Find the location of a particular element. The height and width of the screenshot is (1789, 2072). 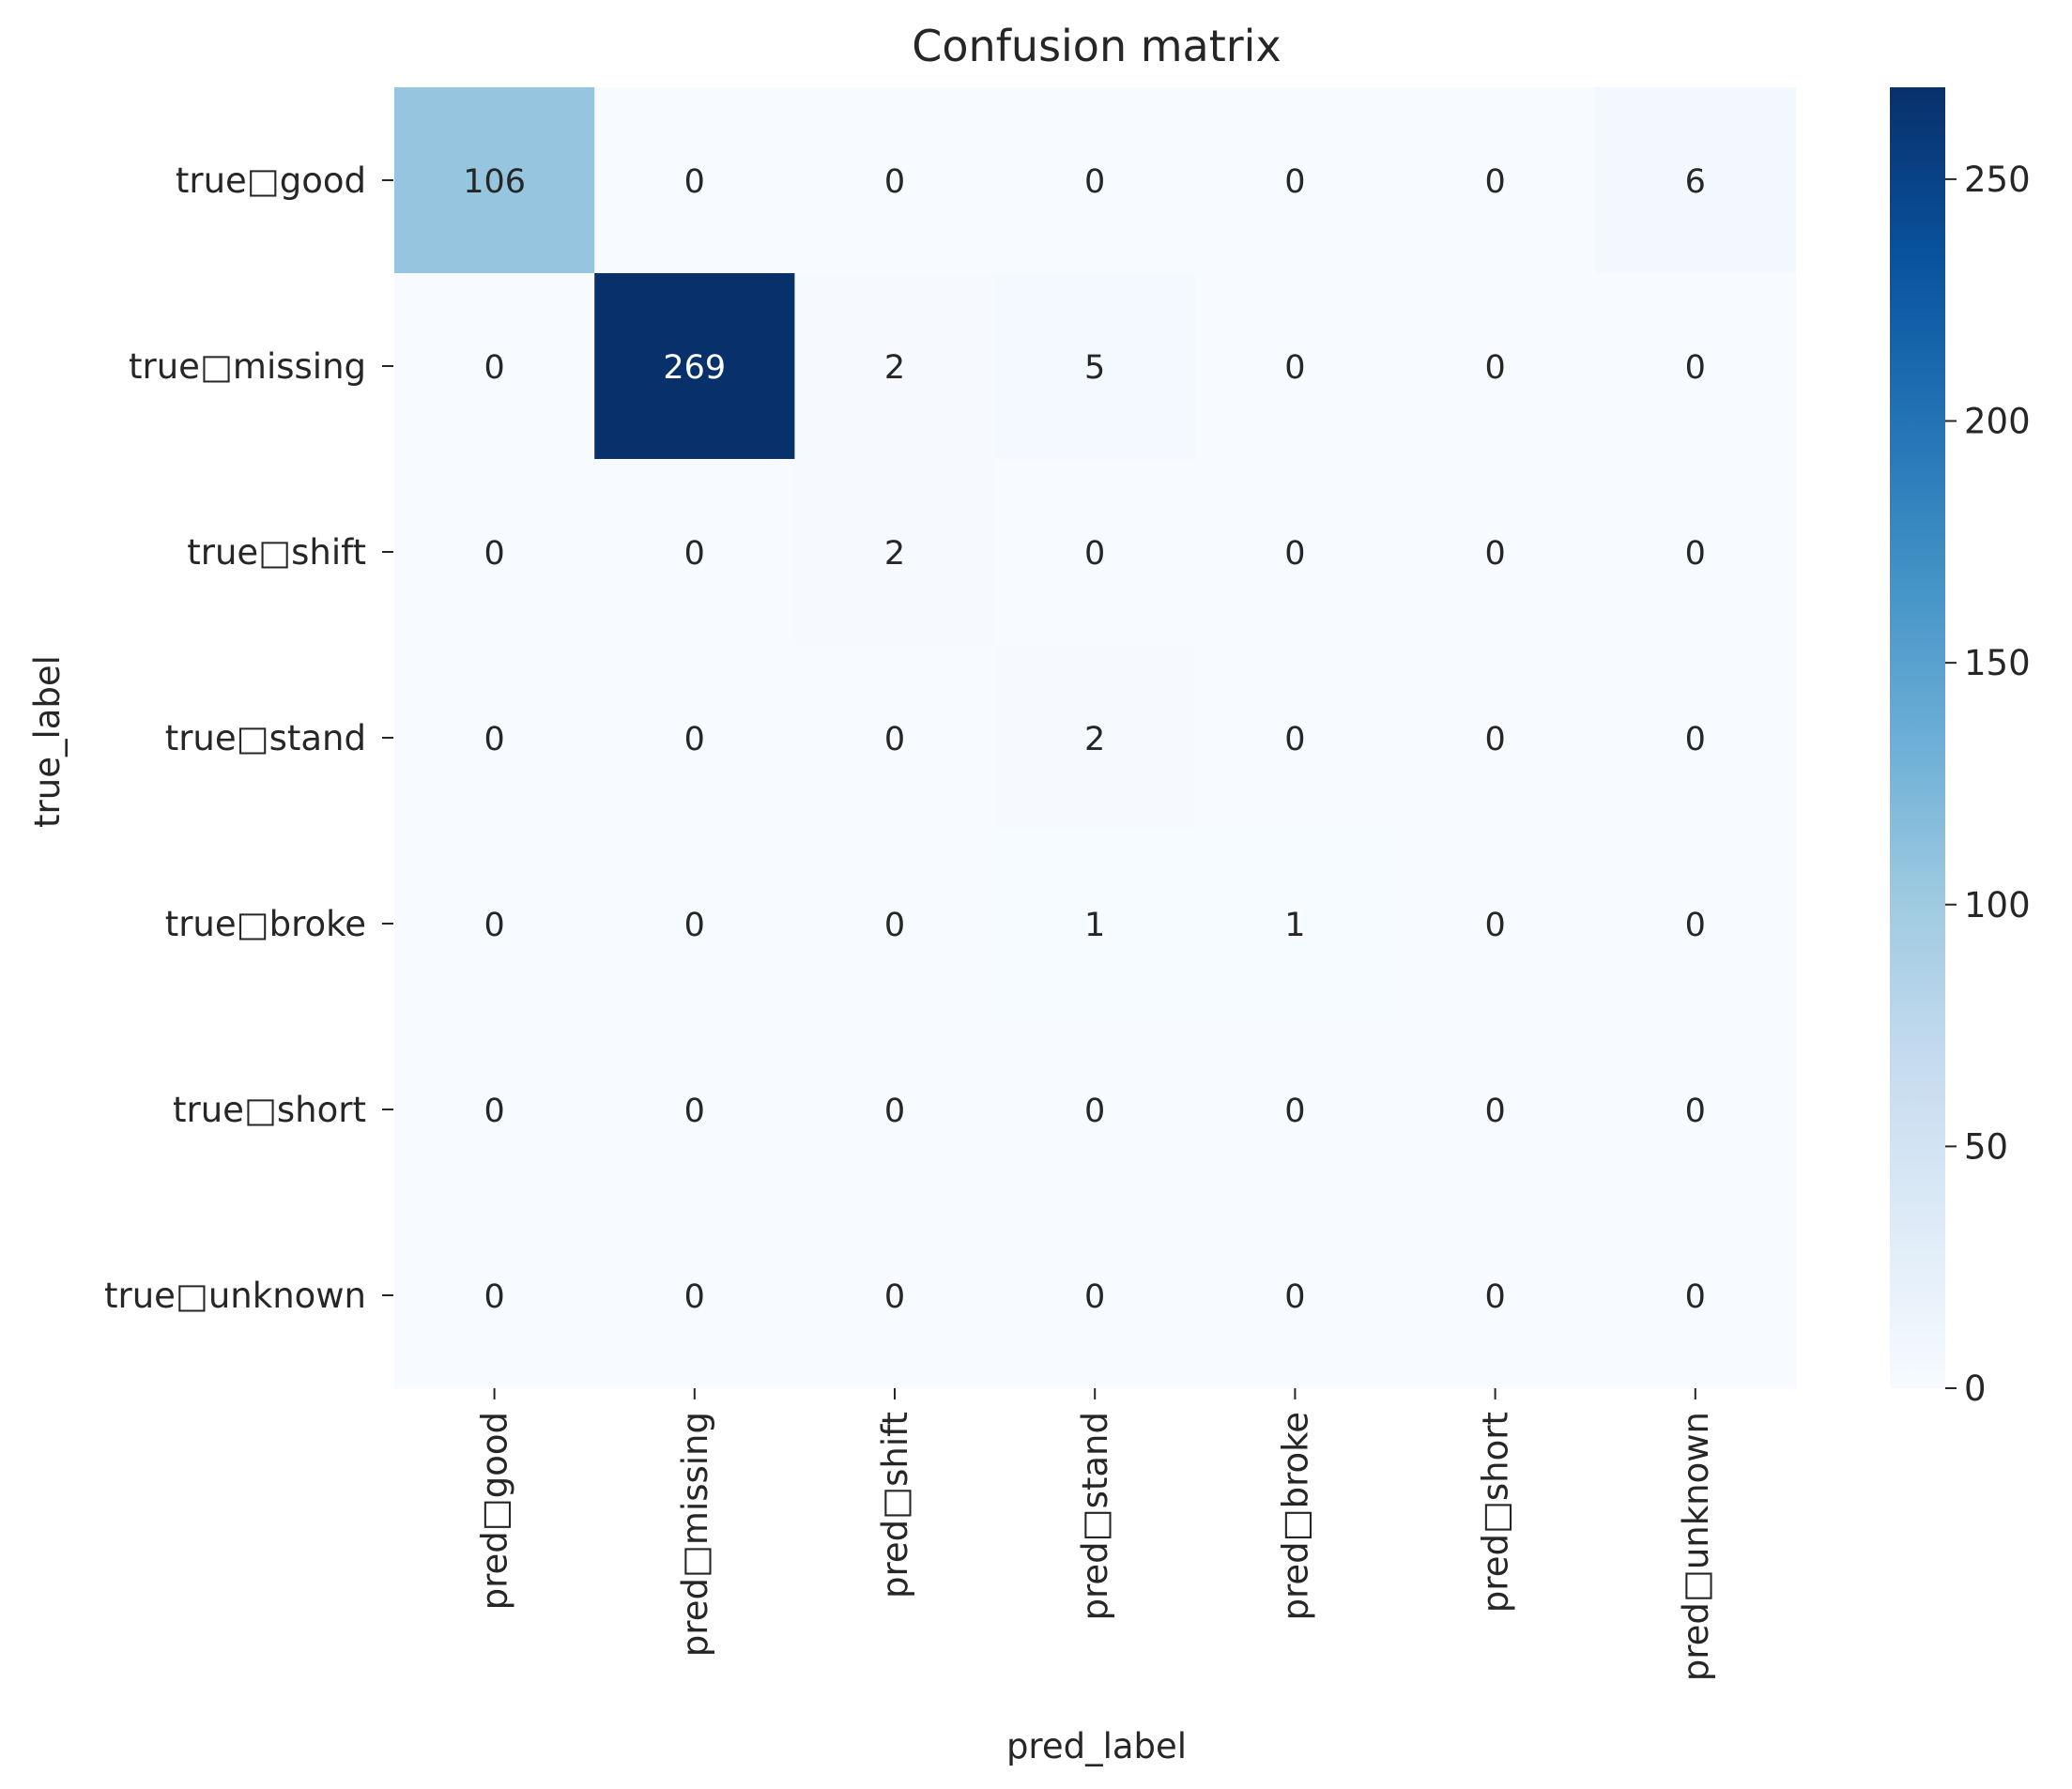

y-tick-label: true□missing is located at coordinates (247, 366).